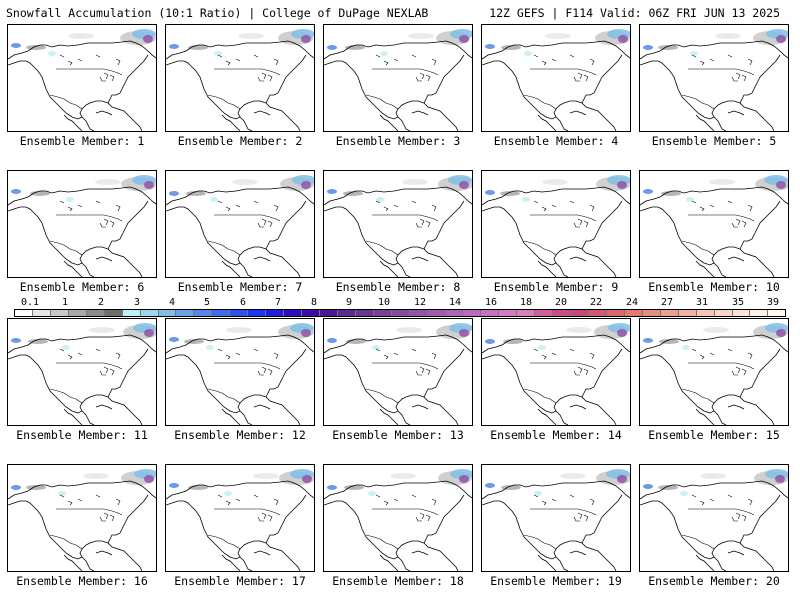 The image size is (800, 600). I want to click on ensemble-member-label: Ensemble Member: 15, so click(714, 435).